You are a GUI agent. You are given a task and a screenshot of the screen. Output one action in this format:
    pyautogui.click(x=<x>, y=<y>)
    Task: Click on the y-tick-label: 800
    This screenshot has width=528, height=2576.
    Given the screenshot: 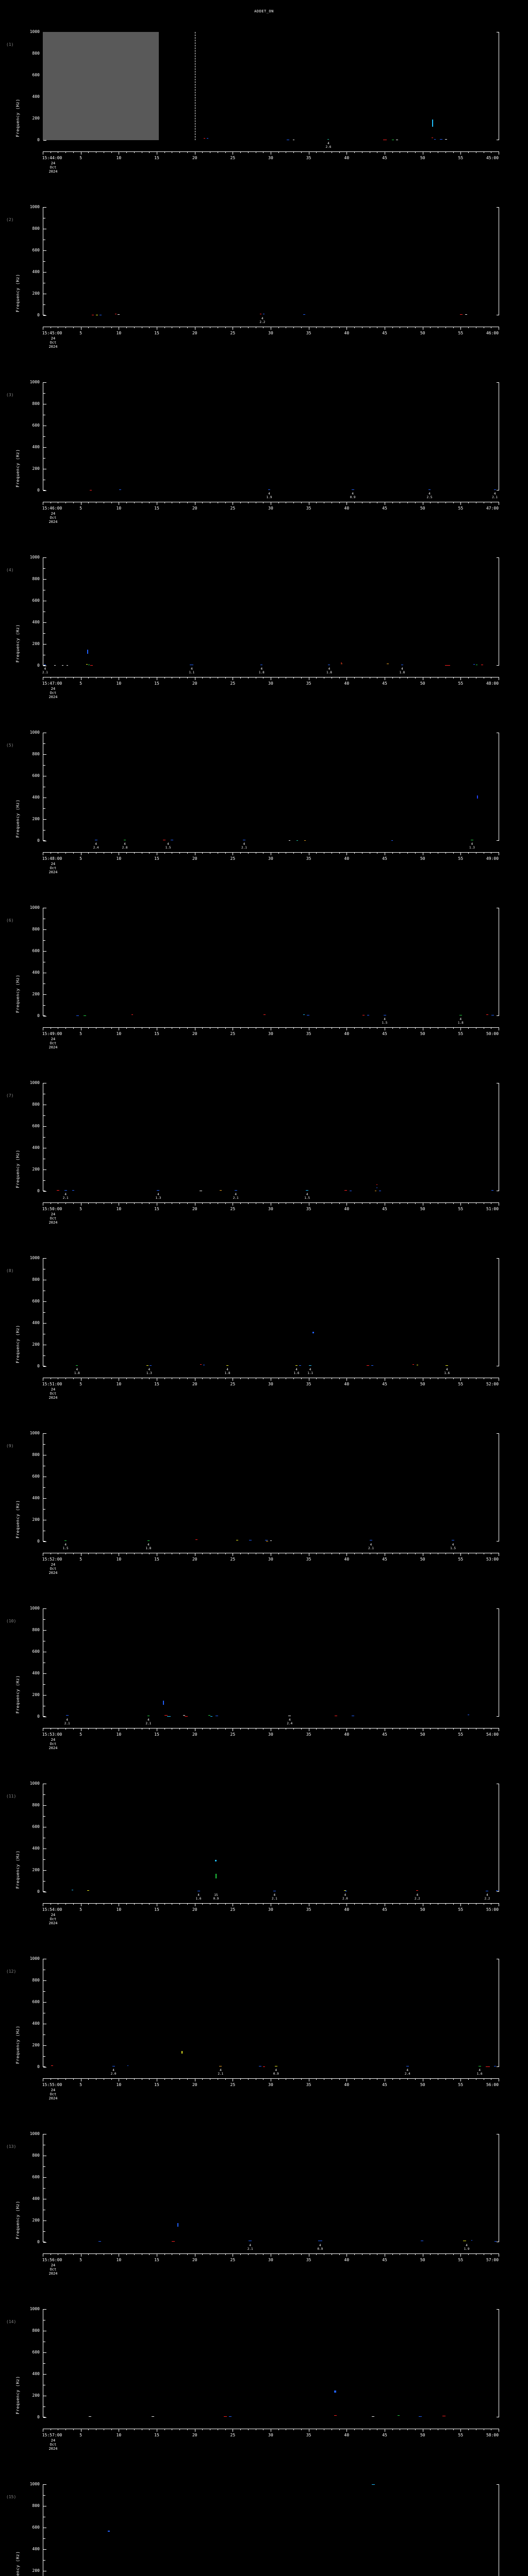 What is the action you would take?
    pyautogui.click(x=36, y=2155)
    